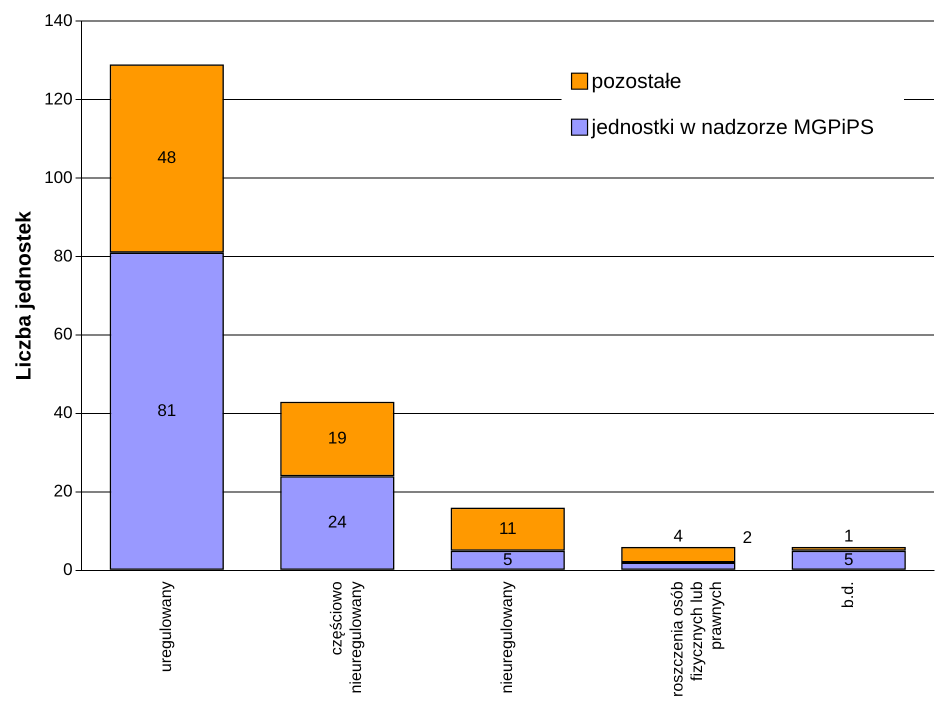  I want to click on x-tick-label: uregulowany, so click(167, 626).